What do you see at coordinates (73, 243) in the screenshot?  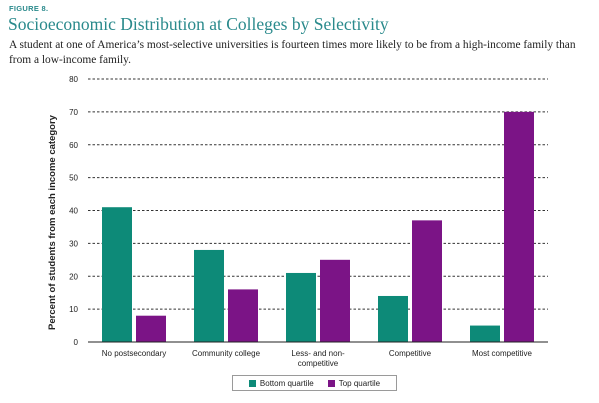 I see `y-tick-label: 30` at bounding box center [73, 243].